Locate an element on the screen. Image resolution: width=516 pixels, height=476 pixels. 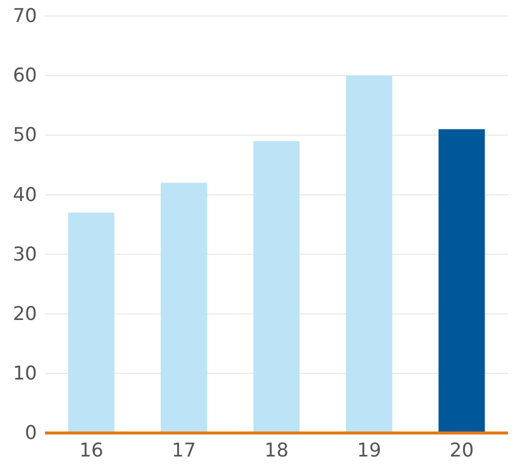
y-tick-label: 30 is located at coordinates (24, 254).